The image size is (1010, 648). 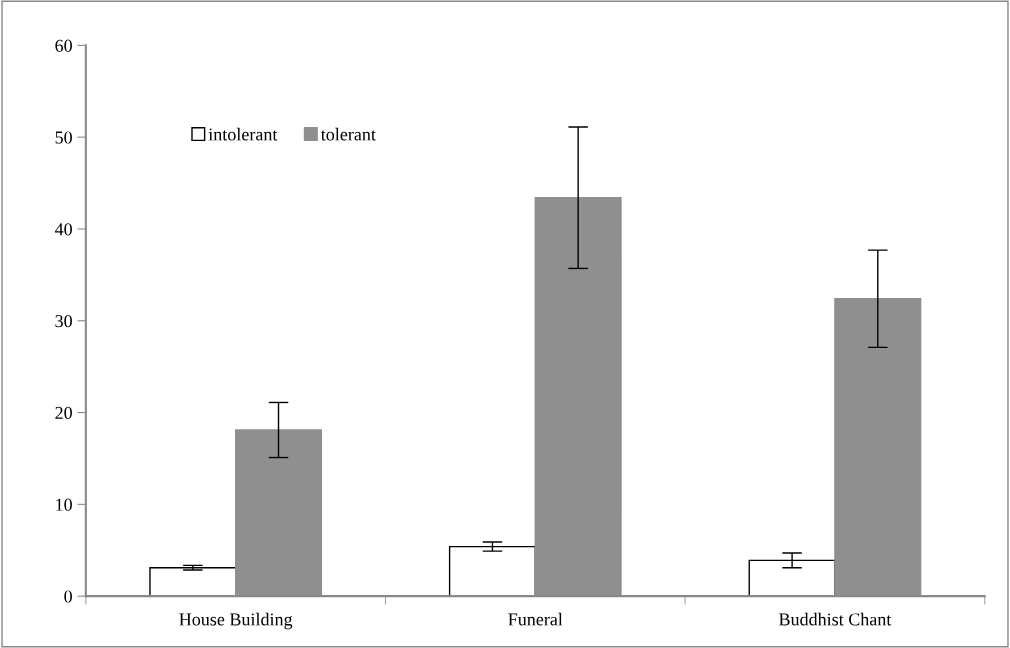 I want to click on y-tick-label: 0, so click(x=68, y=596).